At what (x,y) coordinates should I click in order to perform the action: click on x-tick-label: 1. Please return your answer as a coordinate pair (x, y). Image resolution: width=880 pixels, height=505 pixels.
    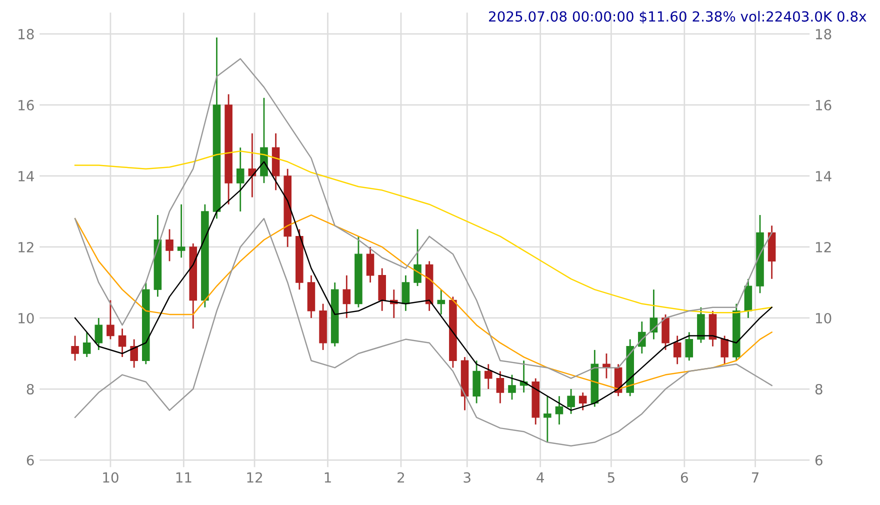
    Looking at the image, I should click on (327, 477).